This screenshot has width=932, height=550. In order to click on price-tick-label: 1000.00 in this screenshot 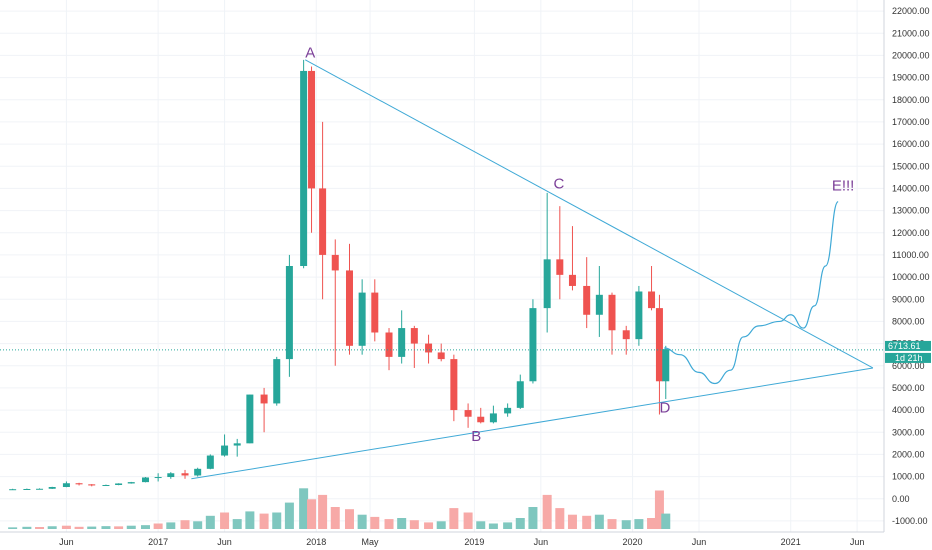, I will do `click(908, 477)`.